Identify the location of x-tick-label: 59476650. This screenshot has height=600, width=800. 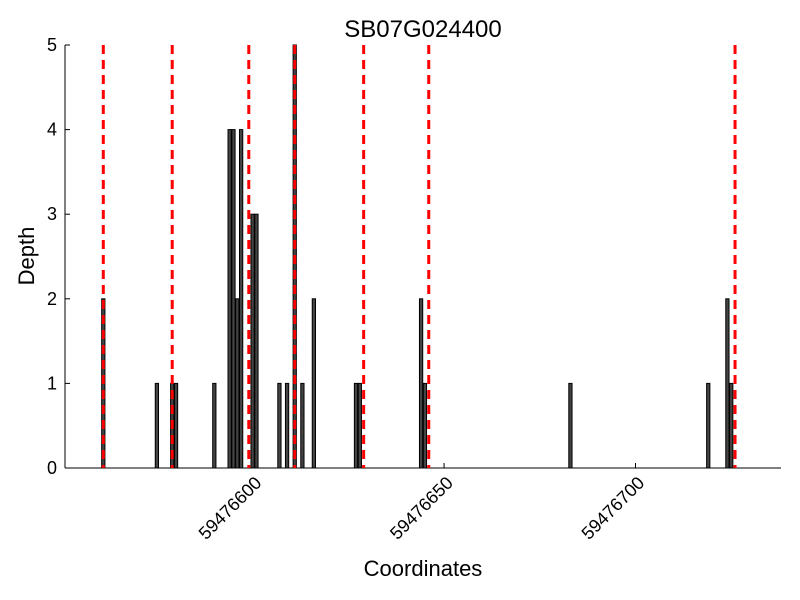
(421, 508).